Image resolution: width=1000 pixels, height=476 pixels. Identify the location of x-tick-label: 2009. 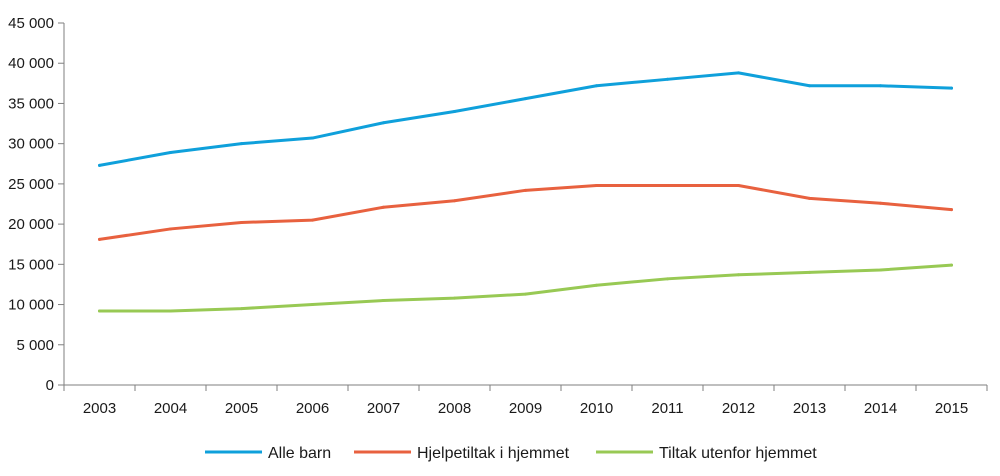
(525, 408).